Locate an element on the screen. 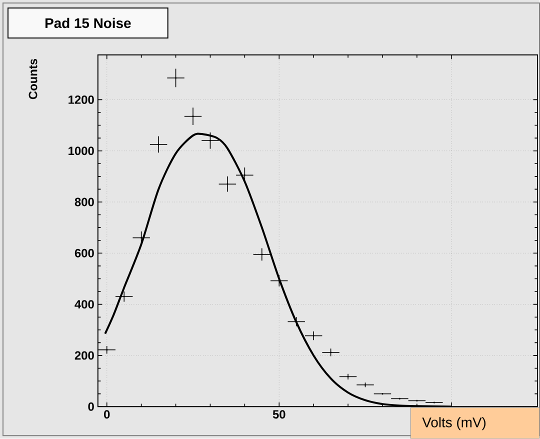 The height and width of the screenshot is (439, 540). chart-title: Pad 15 Noise is located at coordinates (88, 23).